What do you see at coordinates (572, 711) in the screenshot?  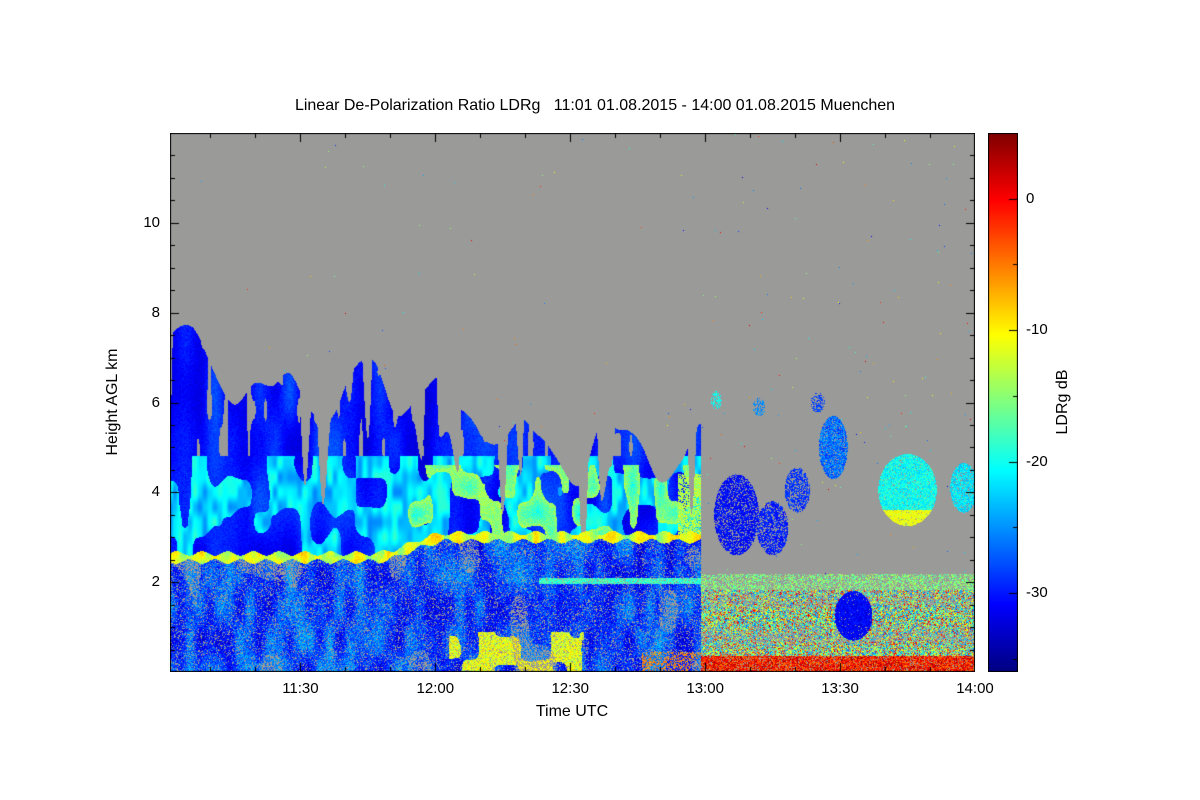 I see `x-axis-label: Time UTC` at bounding box center [572, 711].